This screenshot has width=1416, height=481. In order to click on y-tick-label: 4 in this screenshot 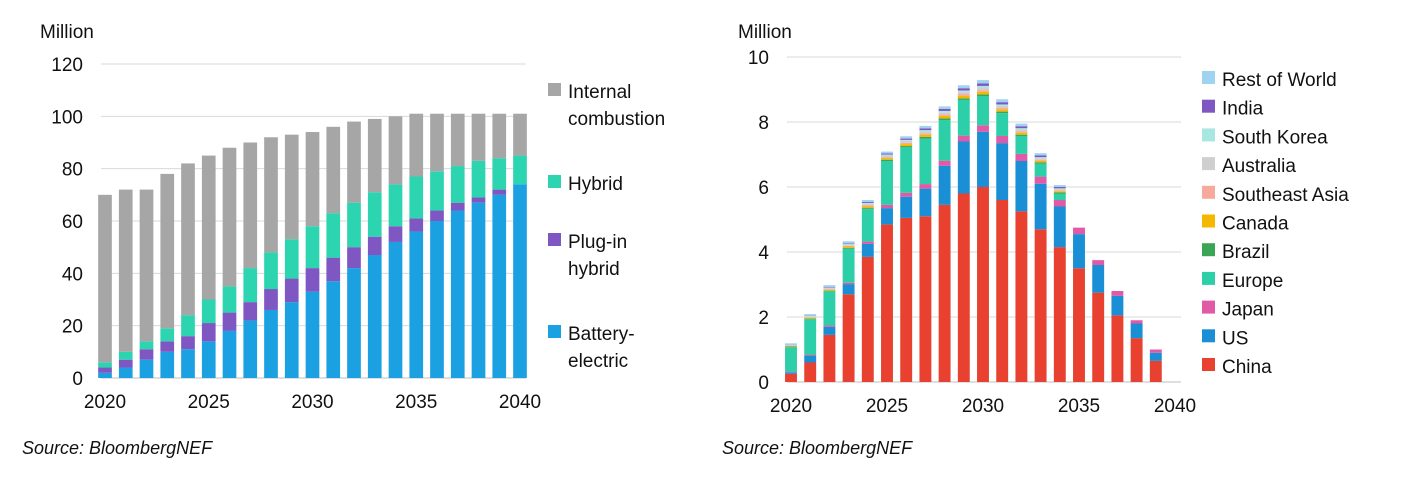, I will do `click(763, 253)`.